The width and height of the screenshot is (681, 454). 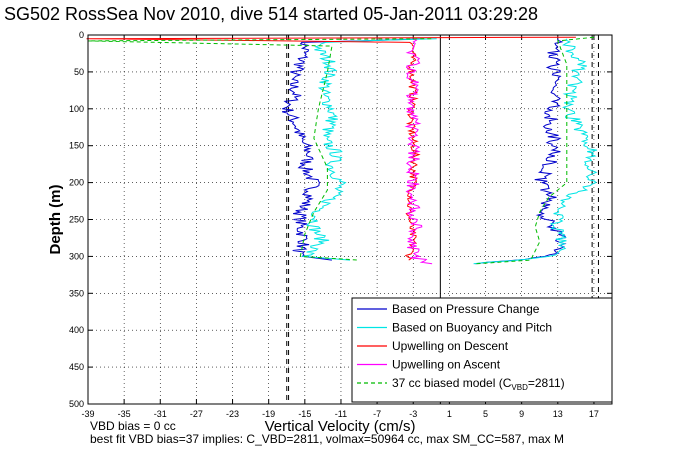 What do you see at coordinates (232, 414) in the screenshot?
I see `x-tick-label: -23` at bounding box center [232, 414].